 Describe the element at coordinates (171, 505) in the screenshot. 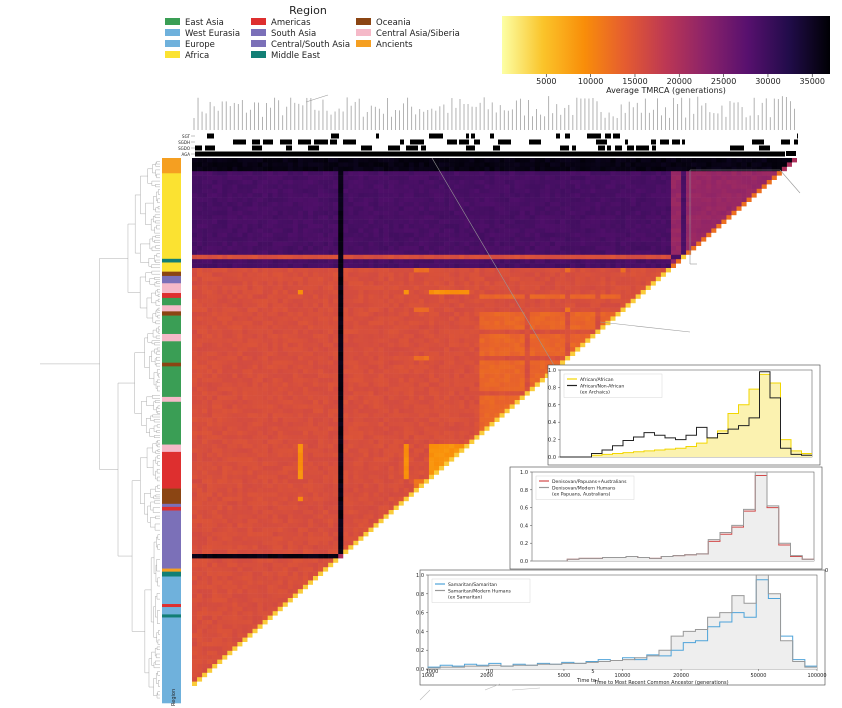

I see `region-strip-segment` at that location.